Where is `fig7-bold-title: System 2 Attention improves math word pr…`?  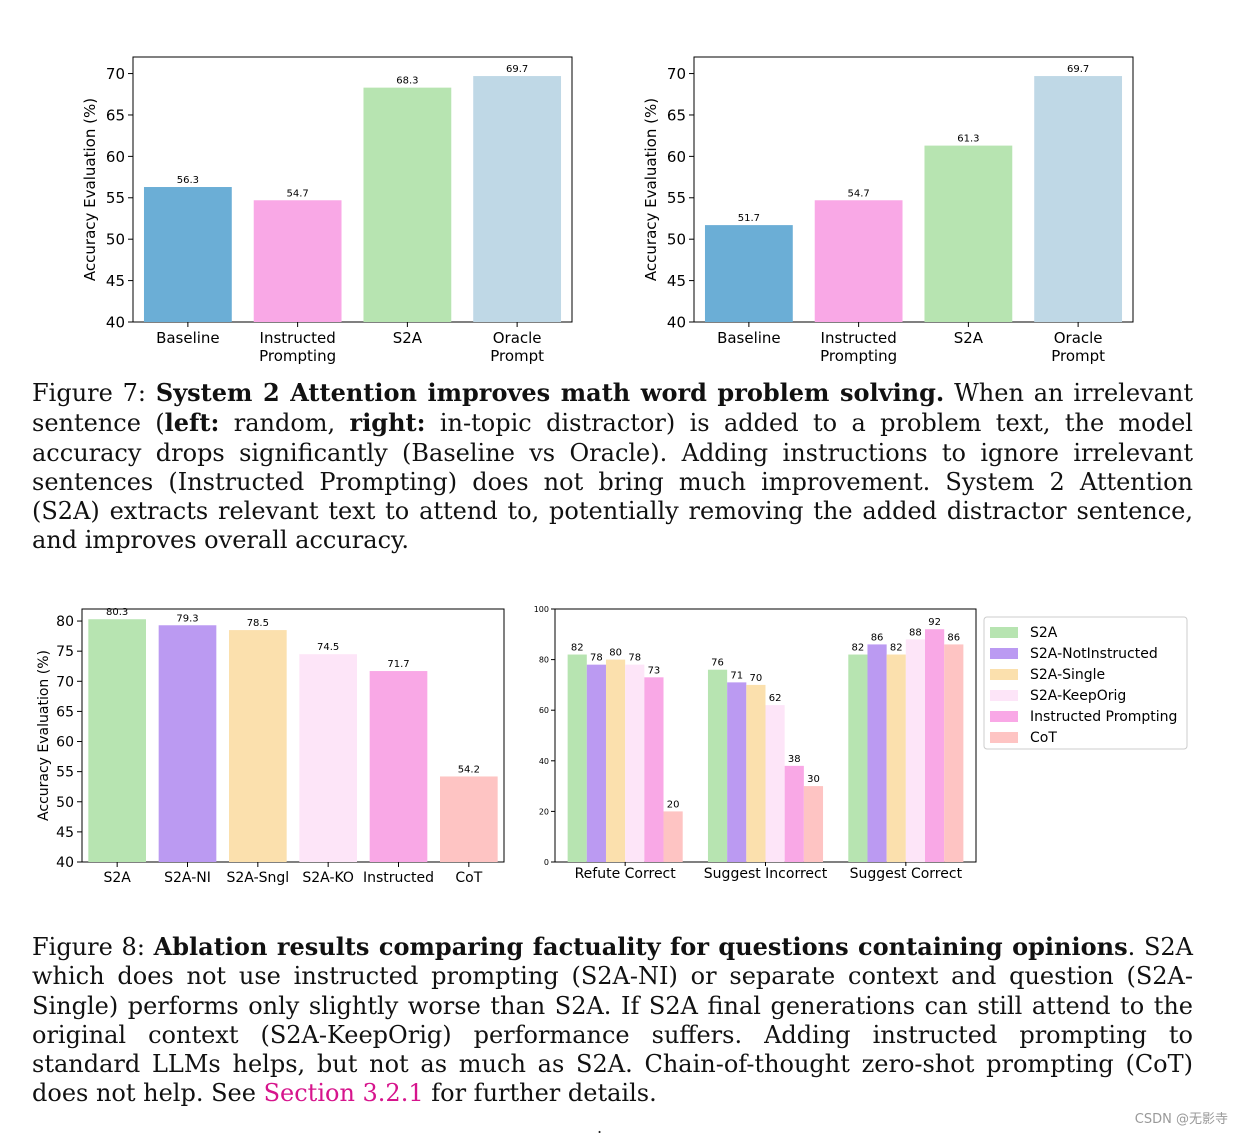
fig7-bold-title: System 2 Attention improves math word pr… is located at coordinates (550, 392).